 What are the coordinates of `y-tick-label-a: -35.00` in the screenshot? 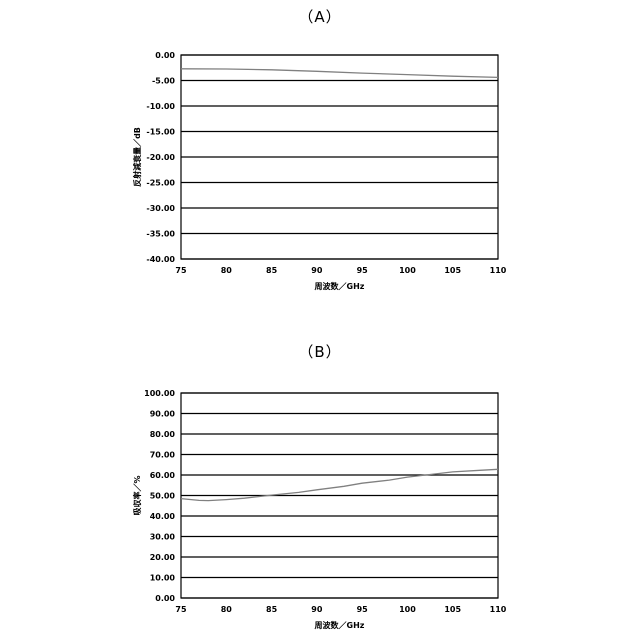 It's located at (160, 234).